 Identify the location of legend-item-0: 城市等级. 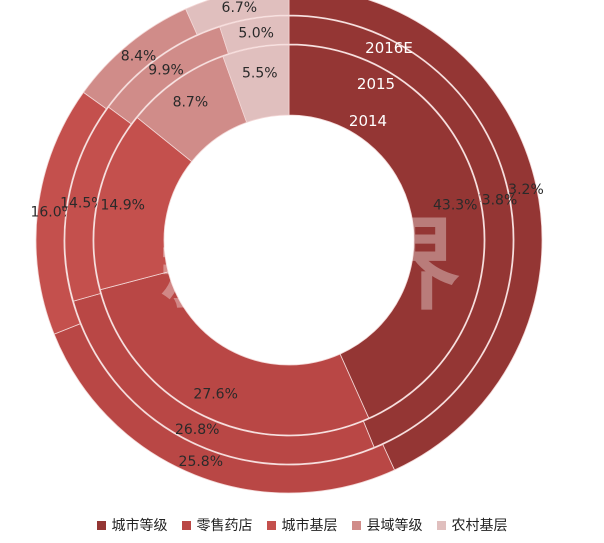
(132, 525).